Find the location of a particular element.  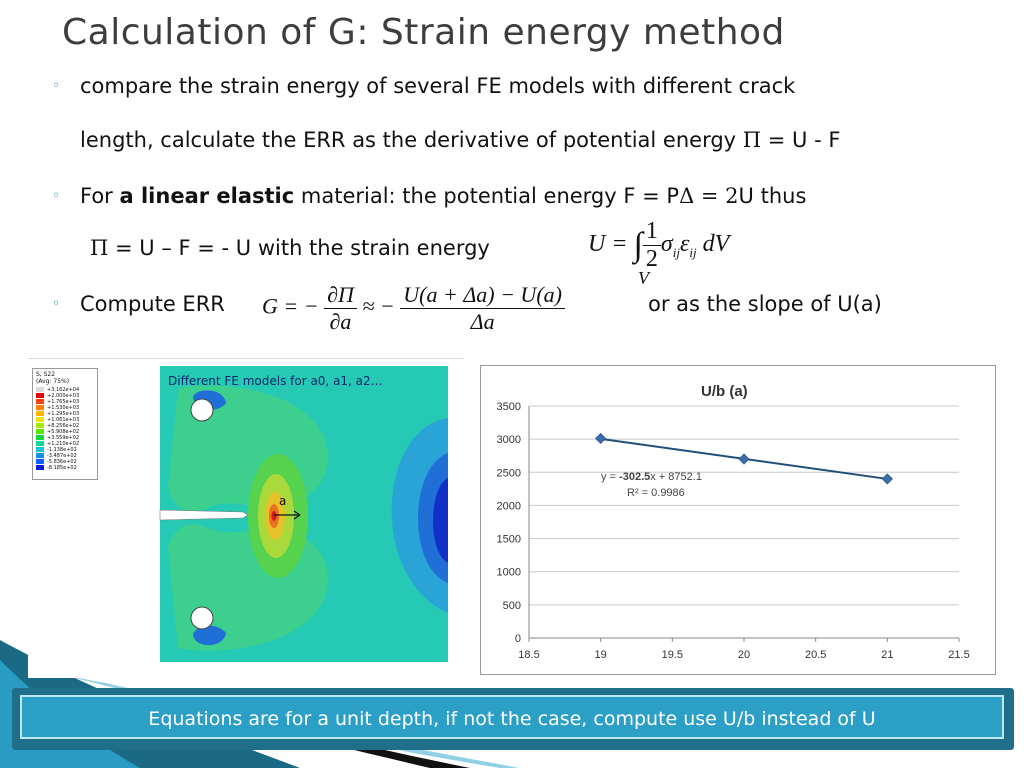

y-tick-label: 1500 is located at coordinates (509, 540).